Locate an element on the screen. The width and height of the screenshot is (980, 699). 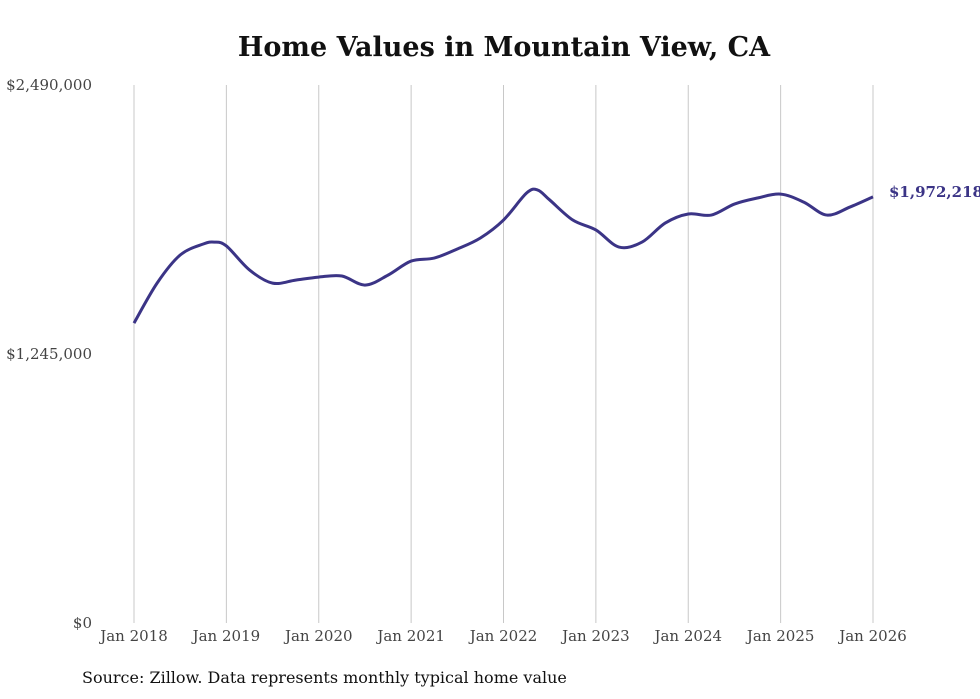
x-tick-label: Jan 2020 is located at coordinates (318, 636).